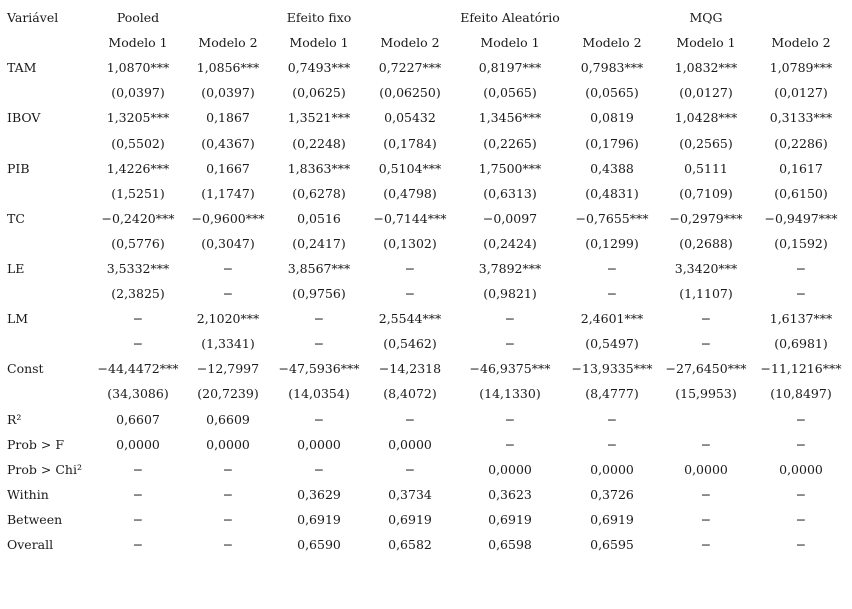 The width and height of the screenshot is (852, 609). I want to click on table-cell: (1,1107), so click(706, 294).